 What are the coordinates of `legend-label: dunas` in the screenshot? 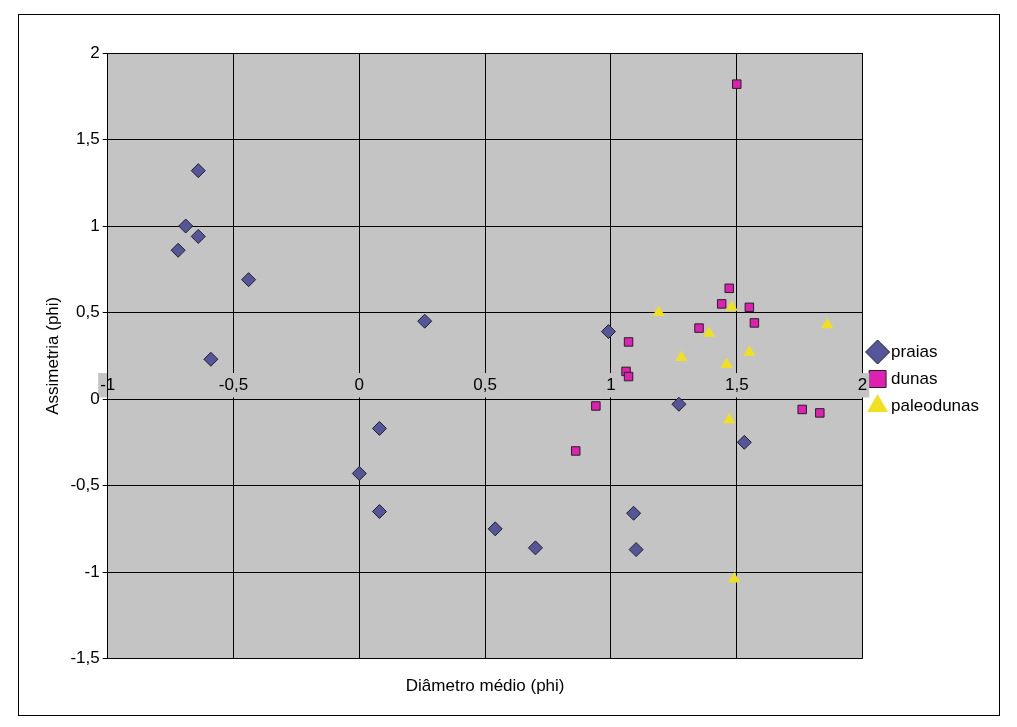 It's located at (914, 378).